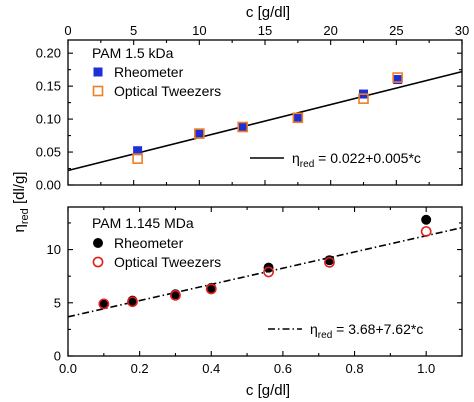  I want to click on y-tick-label: 10, so click(54, 249).